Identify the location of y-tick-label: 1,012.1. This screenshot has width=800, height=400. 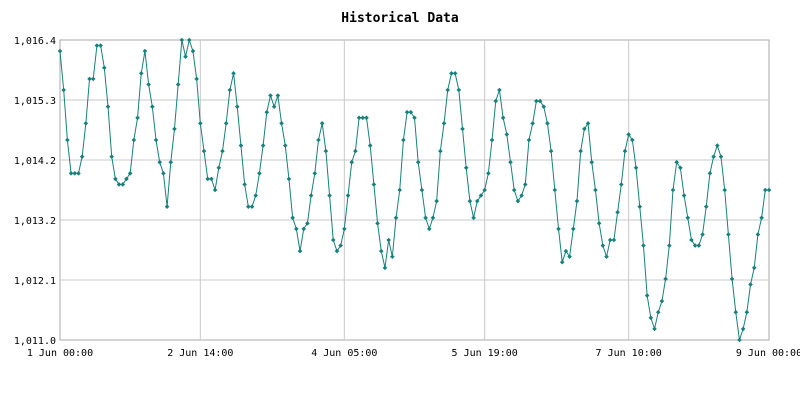
(35, 281).